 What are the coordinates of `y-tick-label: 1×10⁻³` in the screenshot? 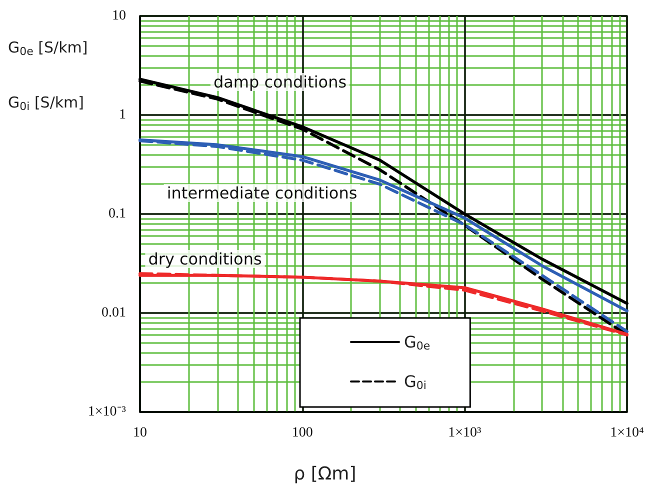 It's located at (107, 412).